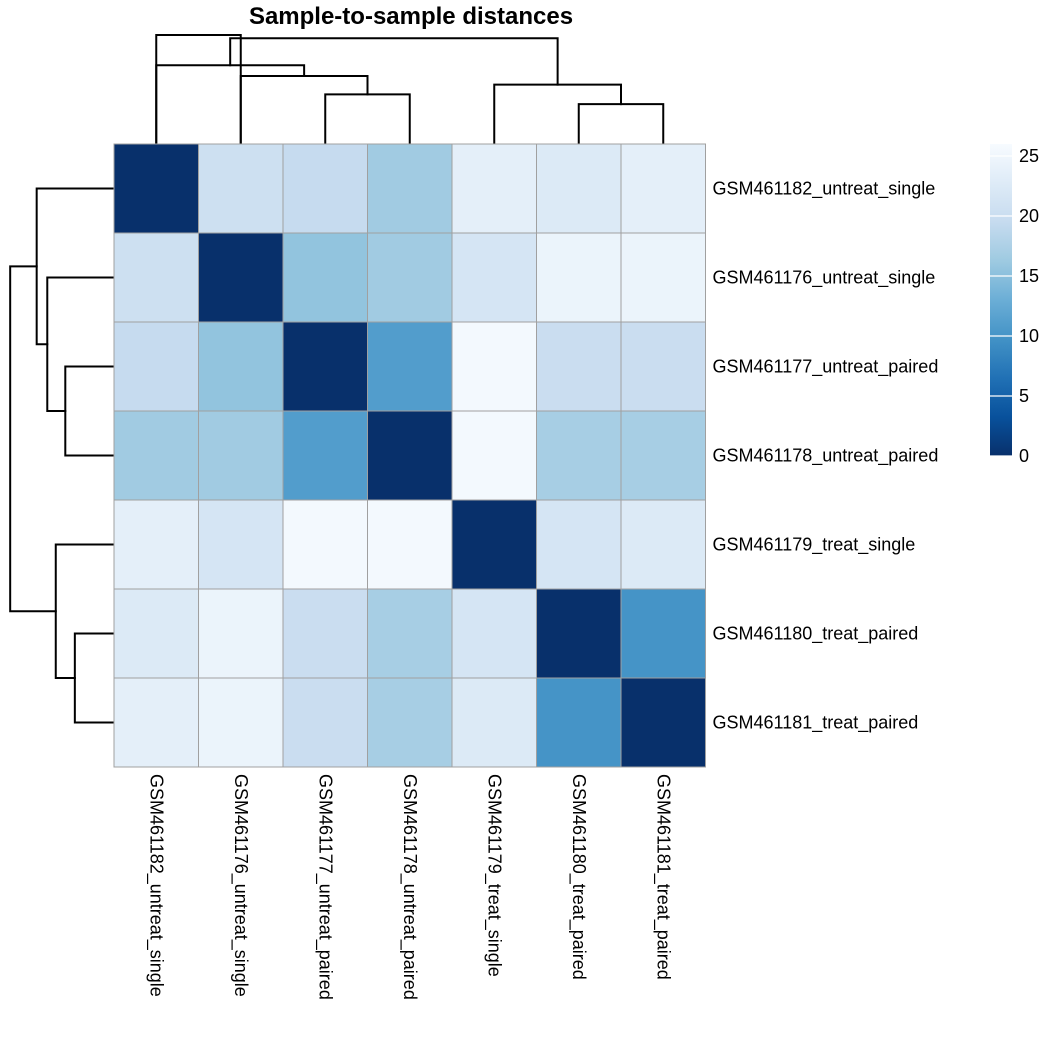 Image resolution: width=1050 pixels, height=1050 pixels. What do you see at coordinates (824, 189) in the screenshot?
I see `row-label: GSM461182_untreat_single` at bounding box center [824, 189].